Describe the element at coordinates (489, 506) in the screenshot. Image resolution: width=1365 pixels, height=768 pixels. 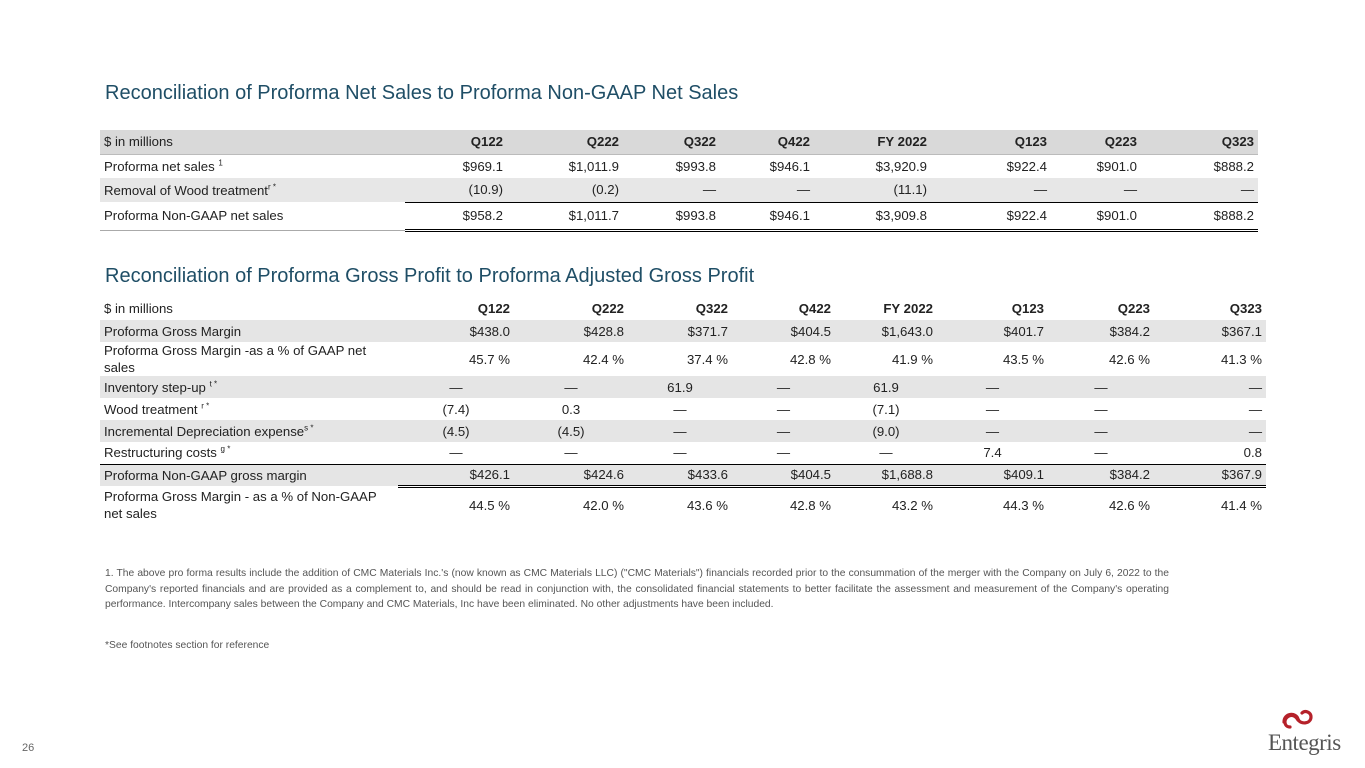
I see `table-cell: 44.5 %` at that location.